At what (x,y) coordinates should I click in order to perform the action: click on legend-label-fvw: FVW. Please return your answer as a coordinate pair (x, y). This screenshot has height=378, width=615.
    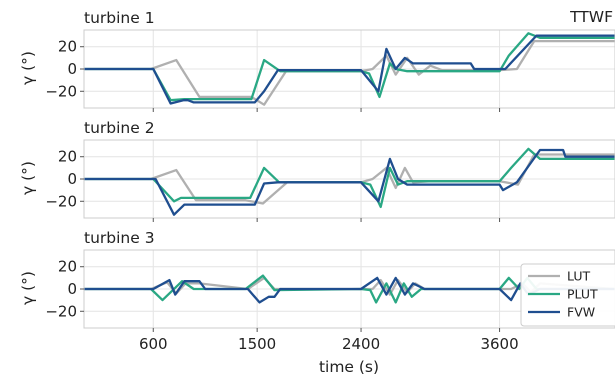
    Looking at the image, I should click on (581, 312).